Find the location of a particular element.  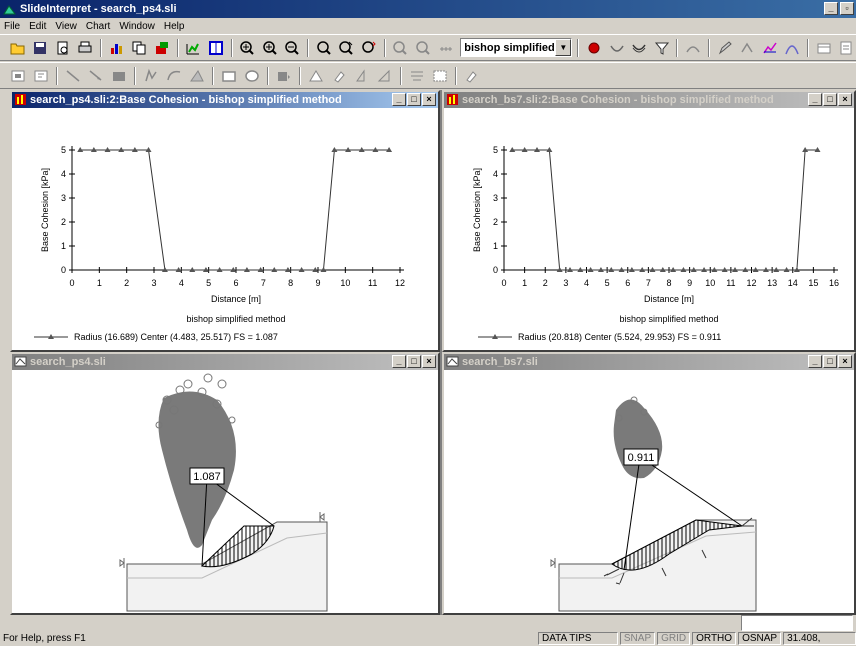

minimum-surface-button is located at coordinates (594, 48).